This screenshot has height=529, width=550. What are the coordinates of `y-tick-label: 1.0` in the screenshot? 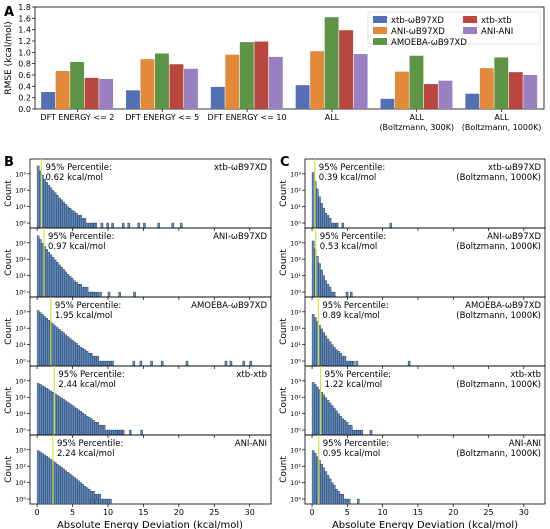 It's located at (24, 52).